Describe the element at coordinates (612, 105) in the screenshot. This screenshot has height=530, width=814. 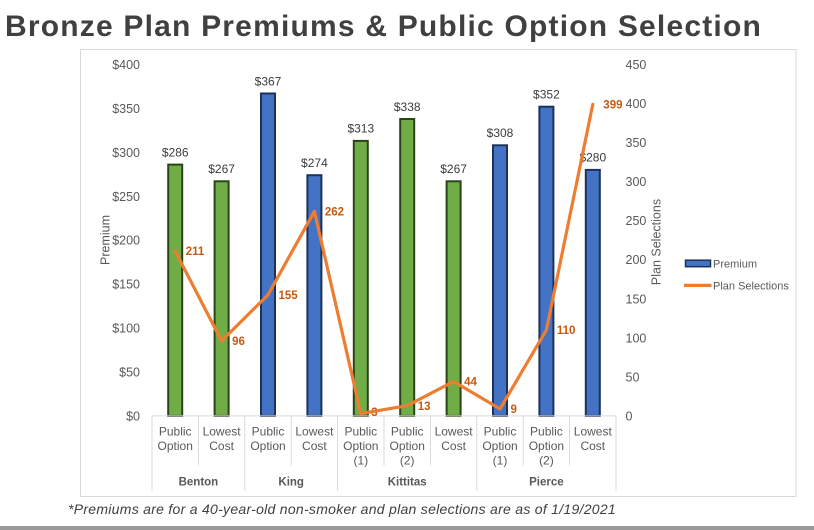
I see `svg-text: 399` at that location.